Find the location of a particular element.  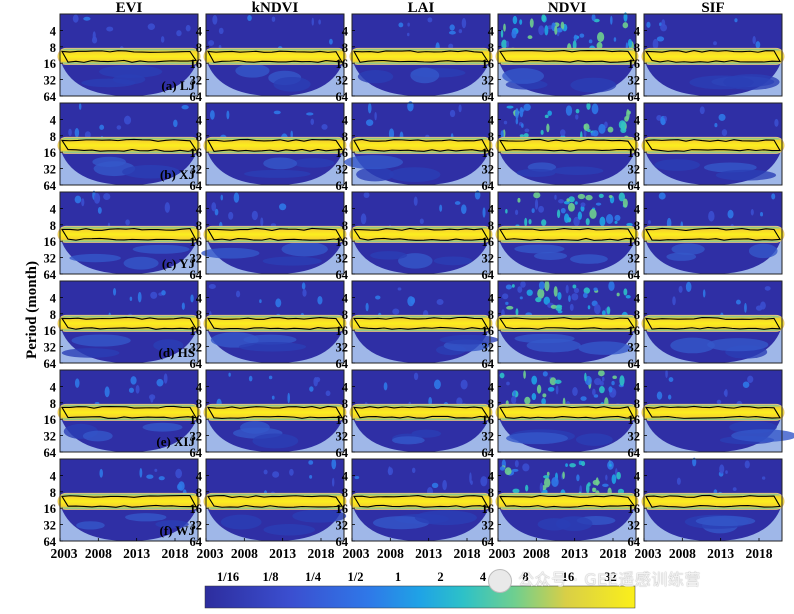

row-label: (d) HS is located at coordinates (177, 352).